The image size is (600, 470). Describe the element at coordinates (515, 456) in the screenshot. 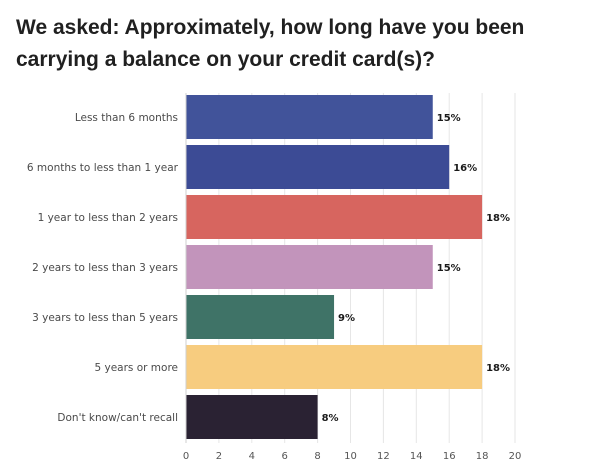

I see `x-tick-label: 20` at that location.